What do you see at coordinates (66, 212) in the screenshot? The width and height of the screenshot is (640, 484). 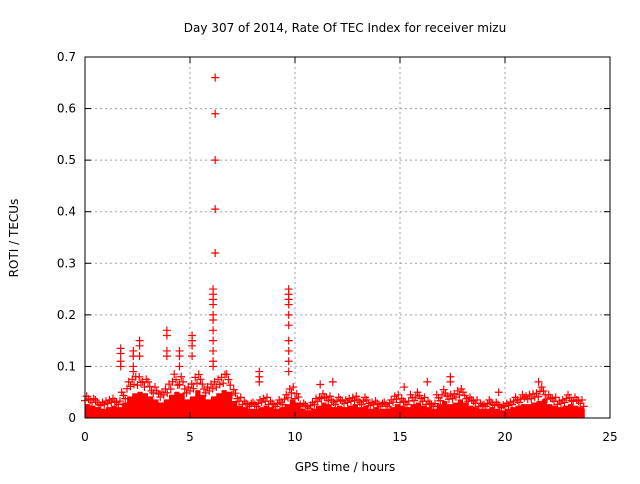 I see `y-tick-label: 0.4` at bounding box center [66, 212].